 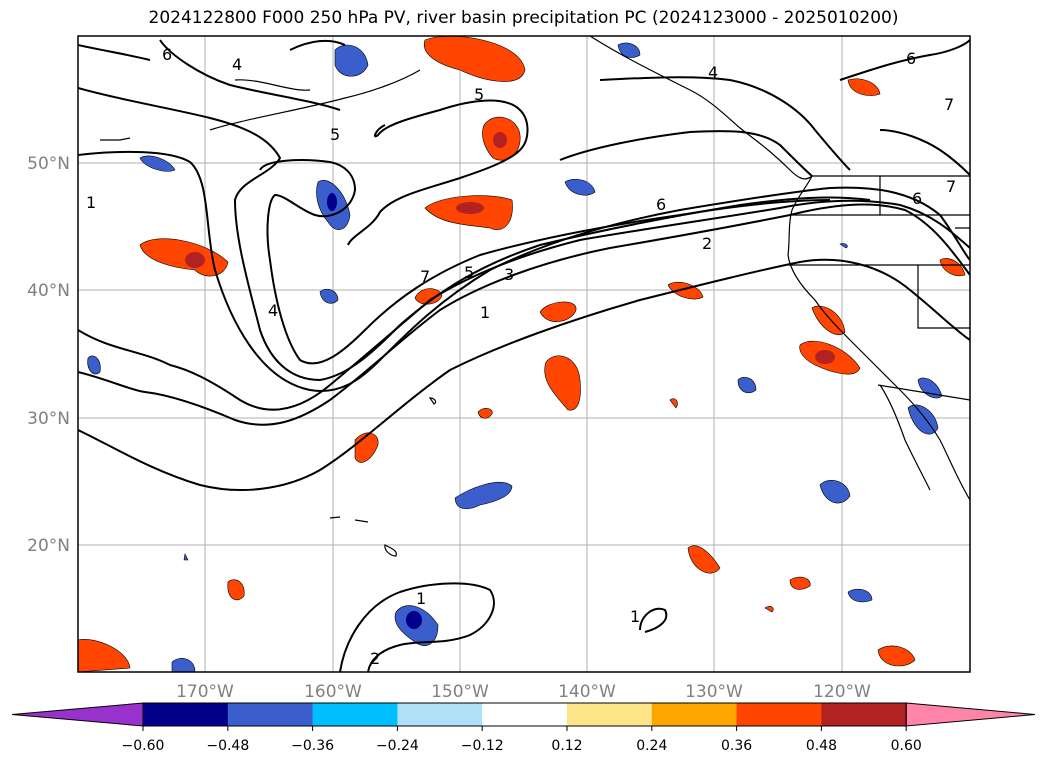 What do you see at coordinates (77, 714) in the screenshot?
I see `colorbar-extend-low` at bounding box center [77, 714].